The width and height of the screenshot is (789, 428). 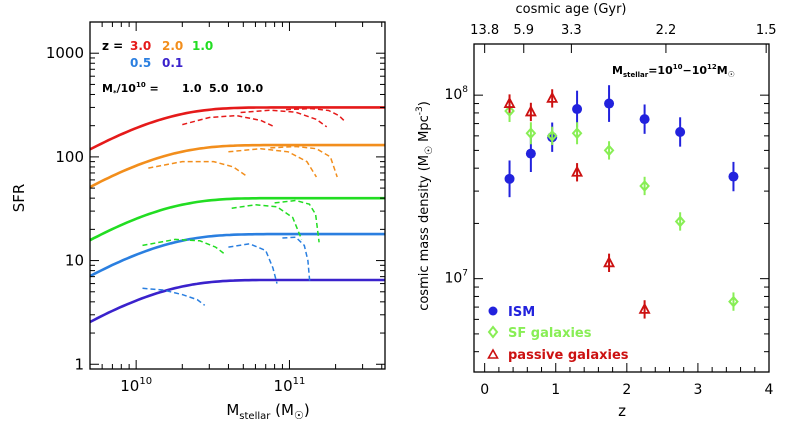 I want to click on legend-z-0.5: 0.5, so click(x=140, y=63).